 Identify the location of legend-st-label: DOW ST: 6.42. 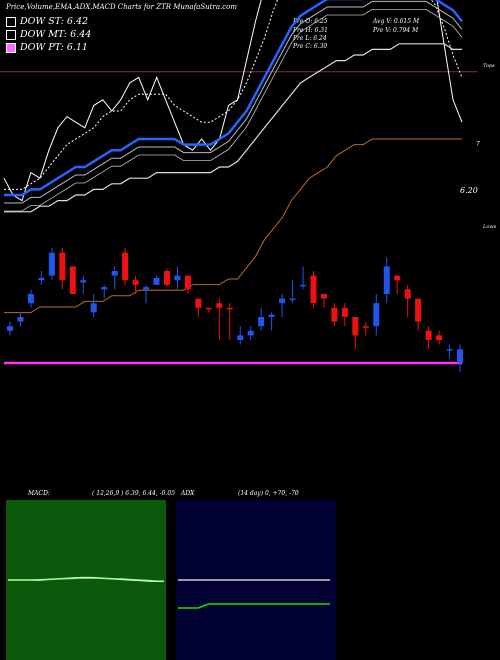
(54, 21).